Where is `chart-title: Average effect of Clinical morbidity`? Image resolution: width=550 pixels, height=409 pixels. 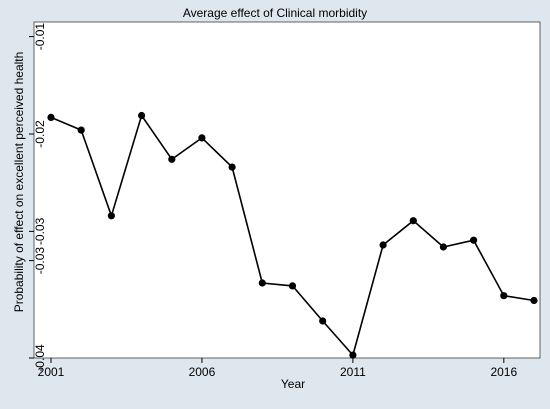
chart-title: Average effect of Clinical morbidity is located at coordinates (275, 13).